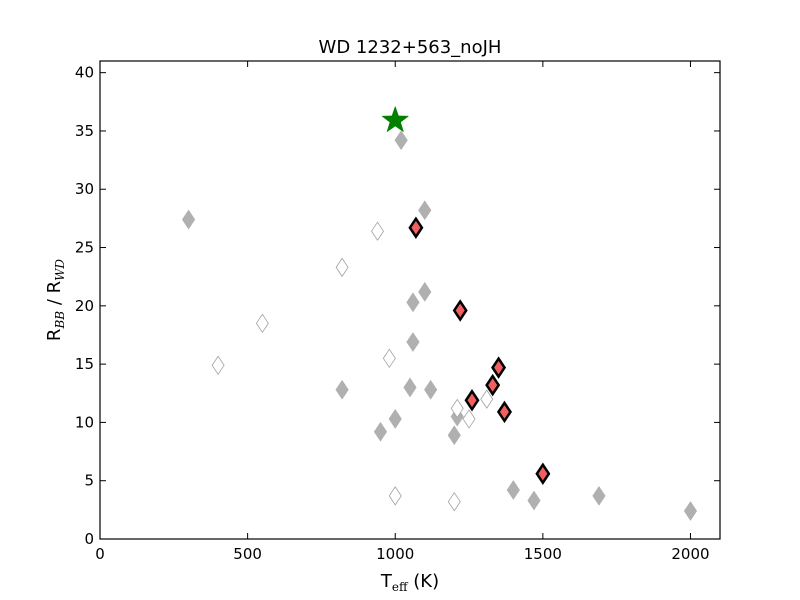  What do you see at coordinates (410, 47) in the screenshot?
I see `chart-title: WD 1232+563_noJH` at bounding box center [410, 47].